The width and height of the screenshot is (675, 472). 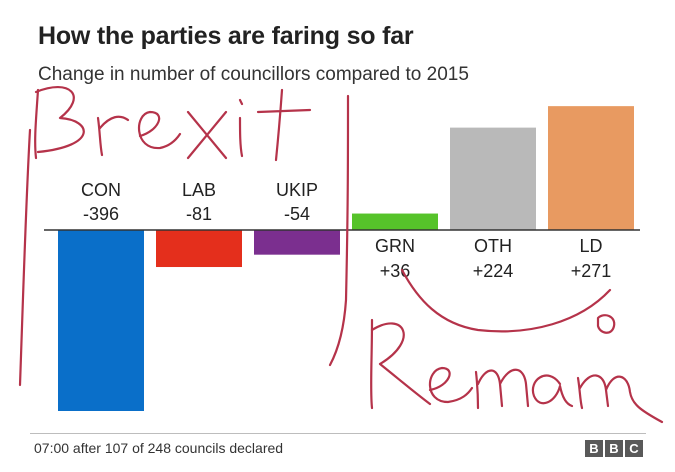 I want to click on category-label-ld: LD, so click(x=590, y=246).